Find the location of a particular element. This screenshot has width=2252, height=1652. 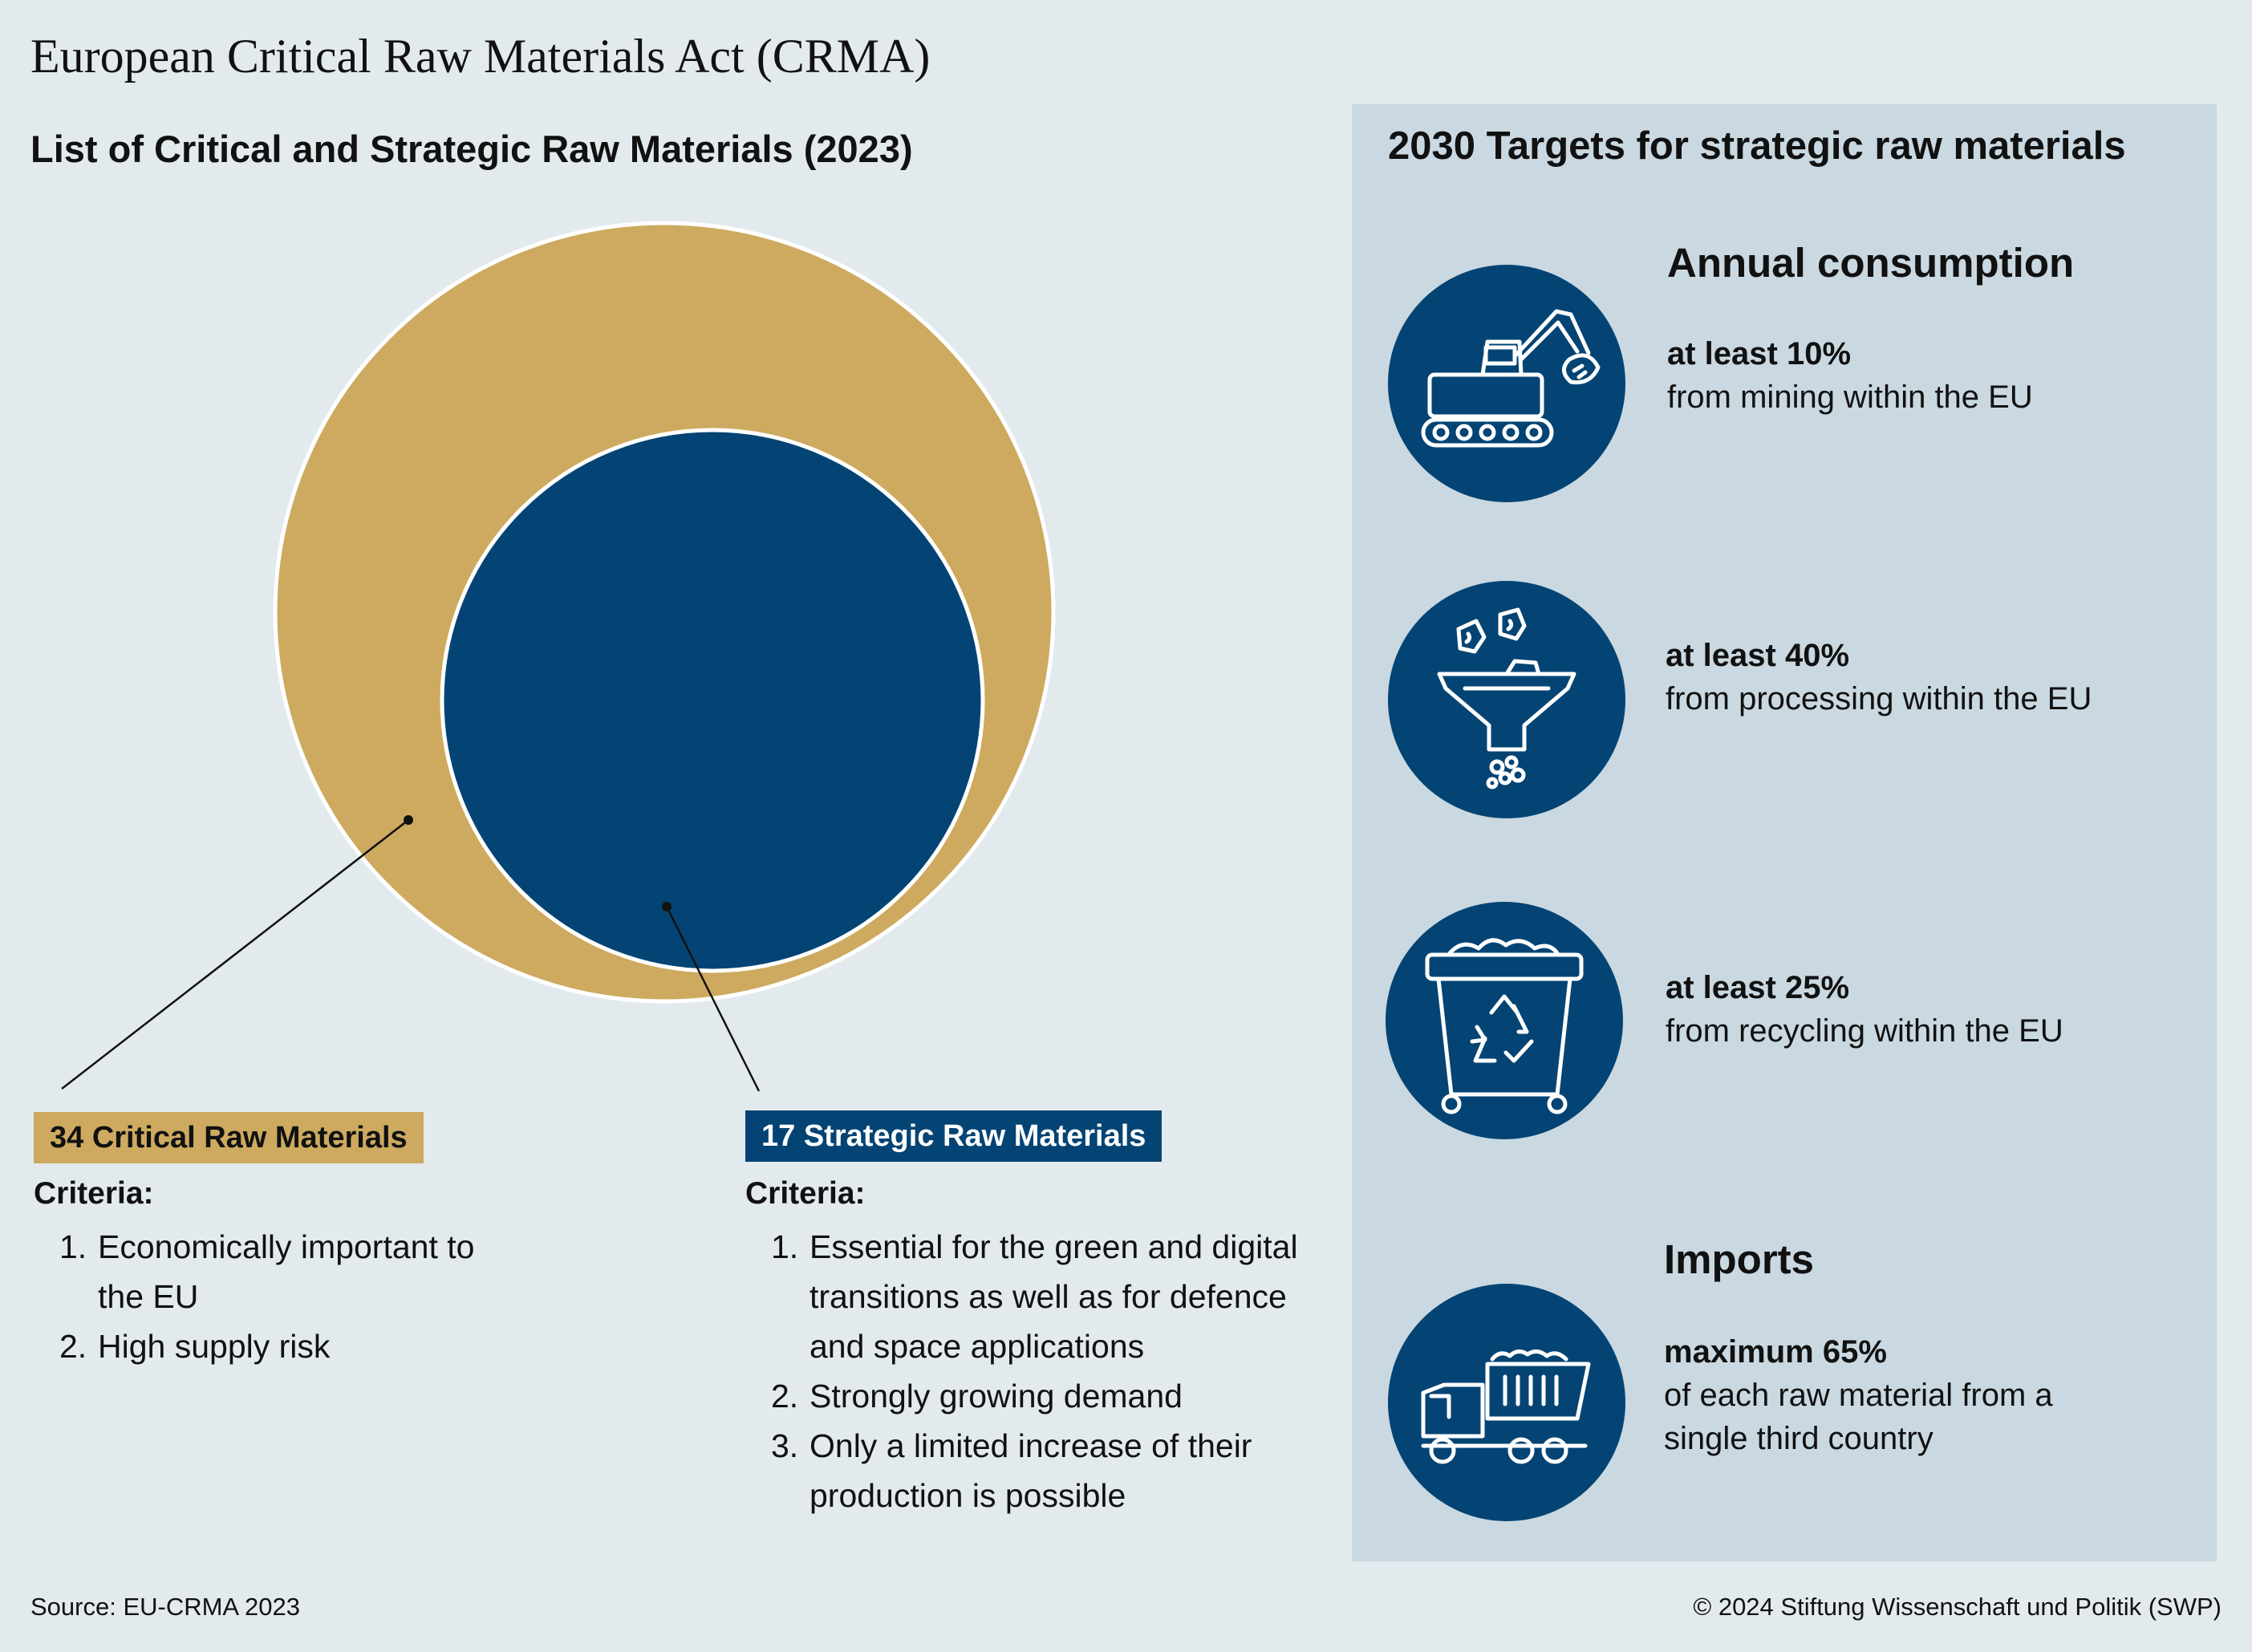

mining-target: at least 10% from mining within the EU is located at coordinates (1850, 376).